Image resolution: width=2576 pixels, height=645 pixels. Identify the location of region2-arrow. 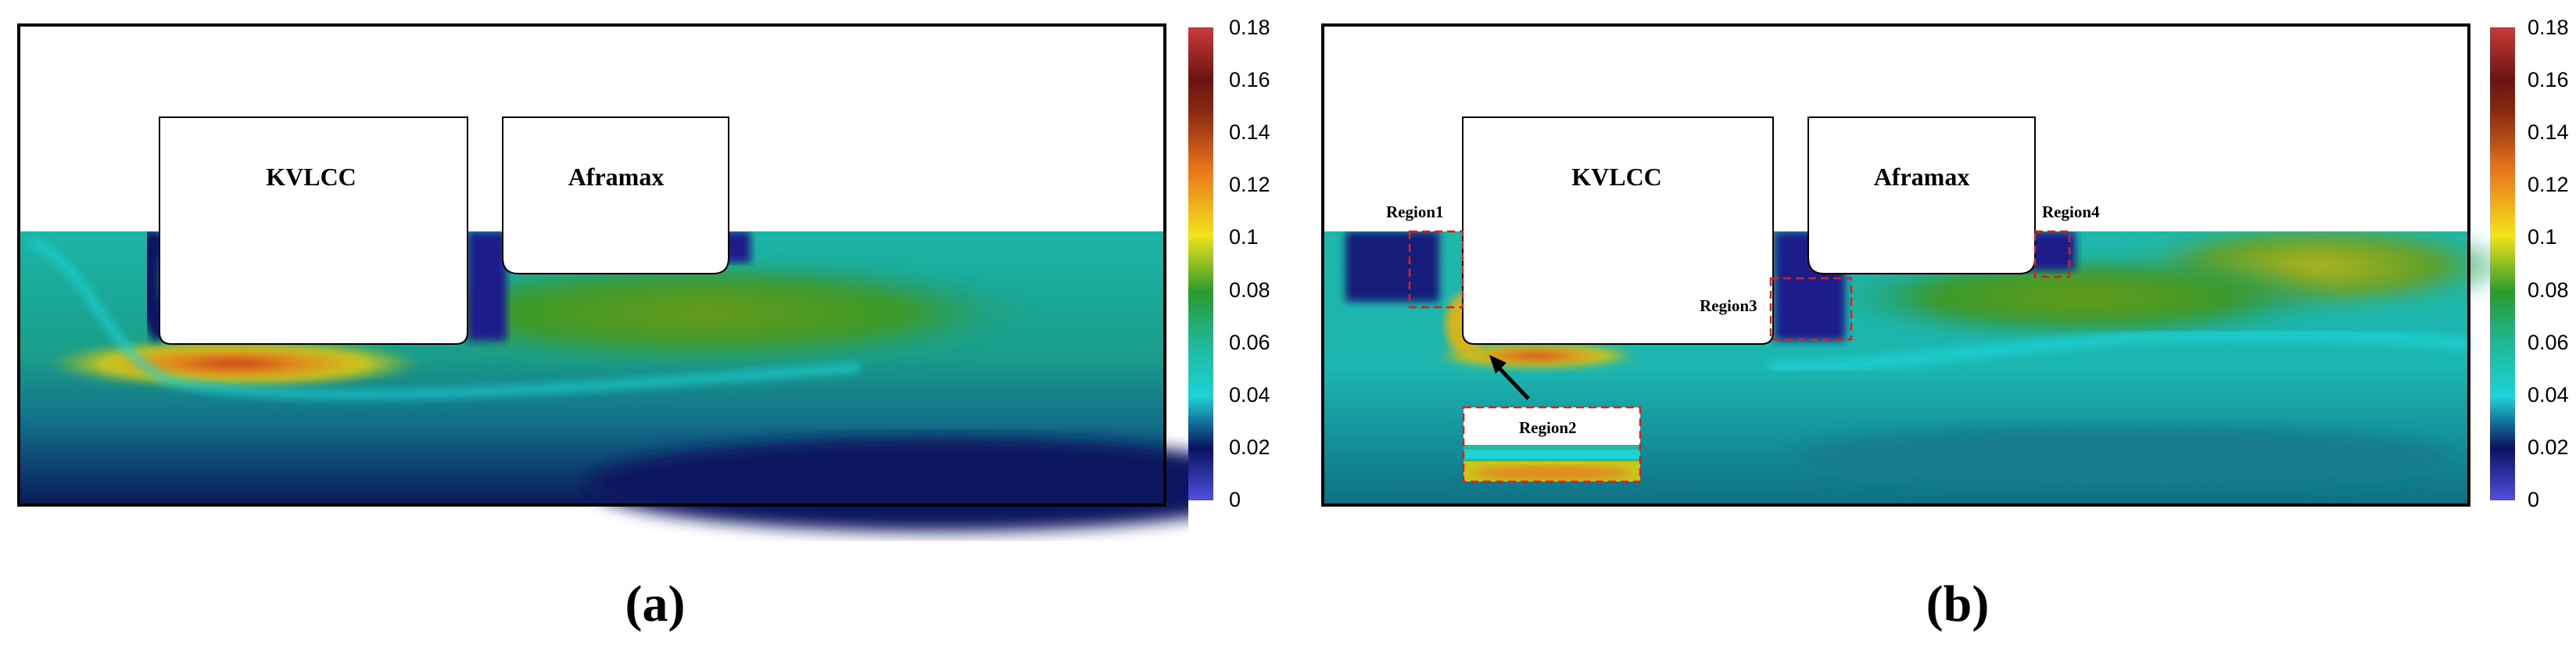
(1513, 382).